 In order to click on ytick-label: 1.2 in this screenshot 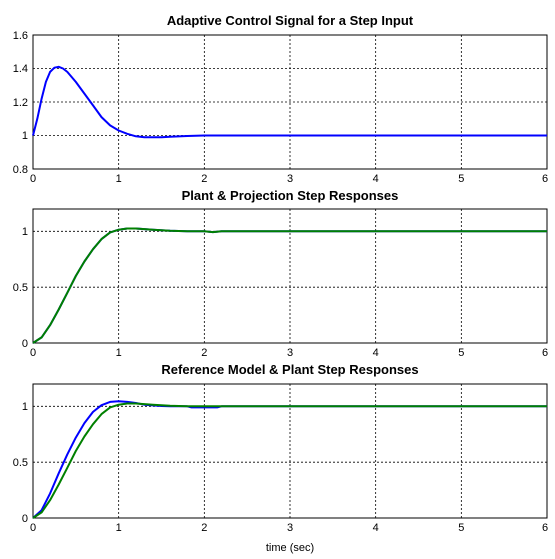, I will do `click(20, 103)`.